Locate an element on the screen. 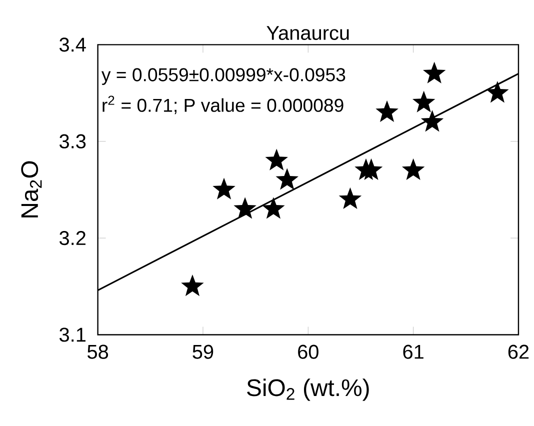 This screenshot has height=426, width=534. annotation: r$^{2}$ = 0.71; P value = 0.000089 is located at coordinates (223, 105).